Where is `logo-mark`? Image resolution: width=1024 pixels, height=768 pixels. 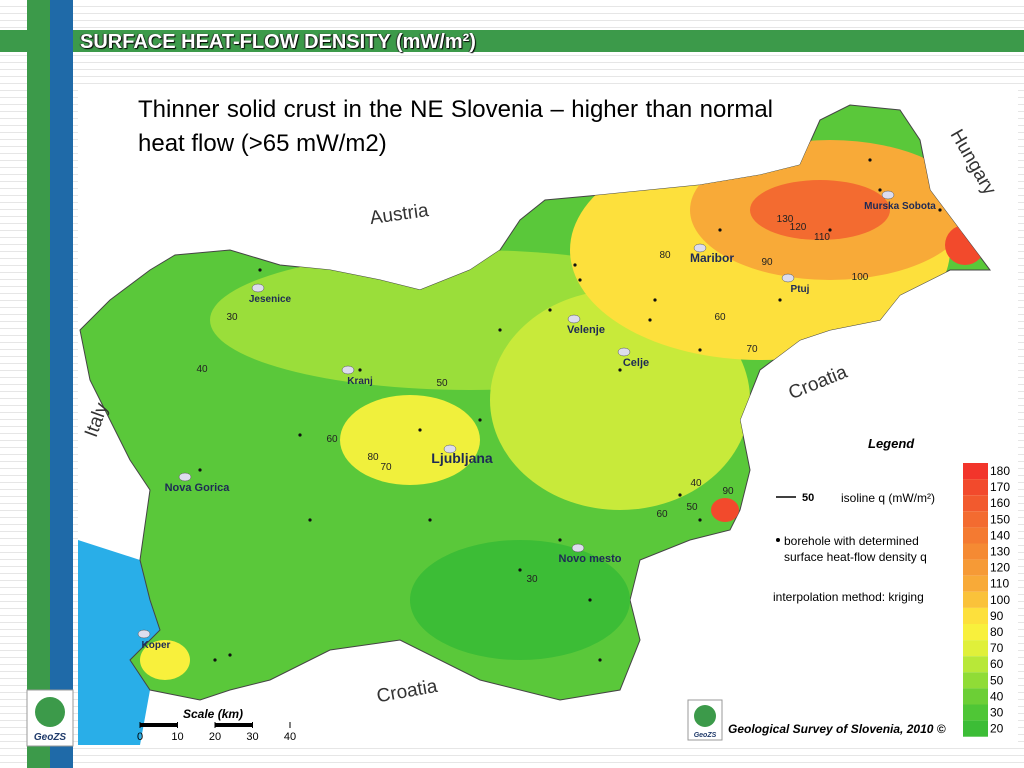
logo-mark is located at coordinates (50, 712).